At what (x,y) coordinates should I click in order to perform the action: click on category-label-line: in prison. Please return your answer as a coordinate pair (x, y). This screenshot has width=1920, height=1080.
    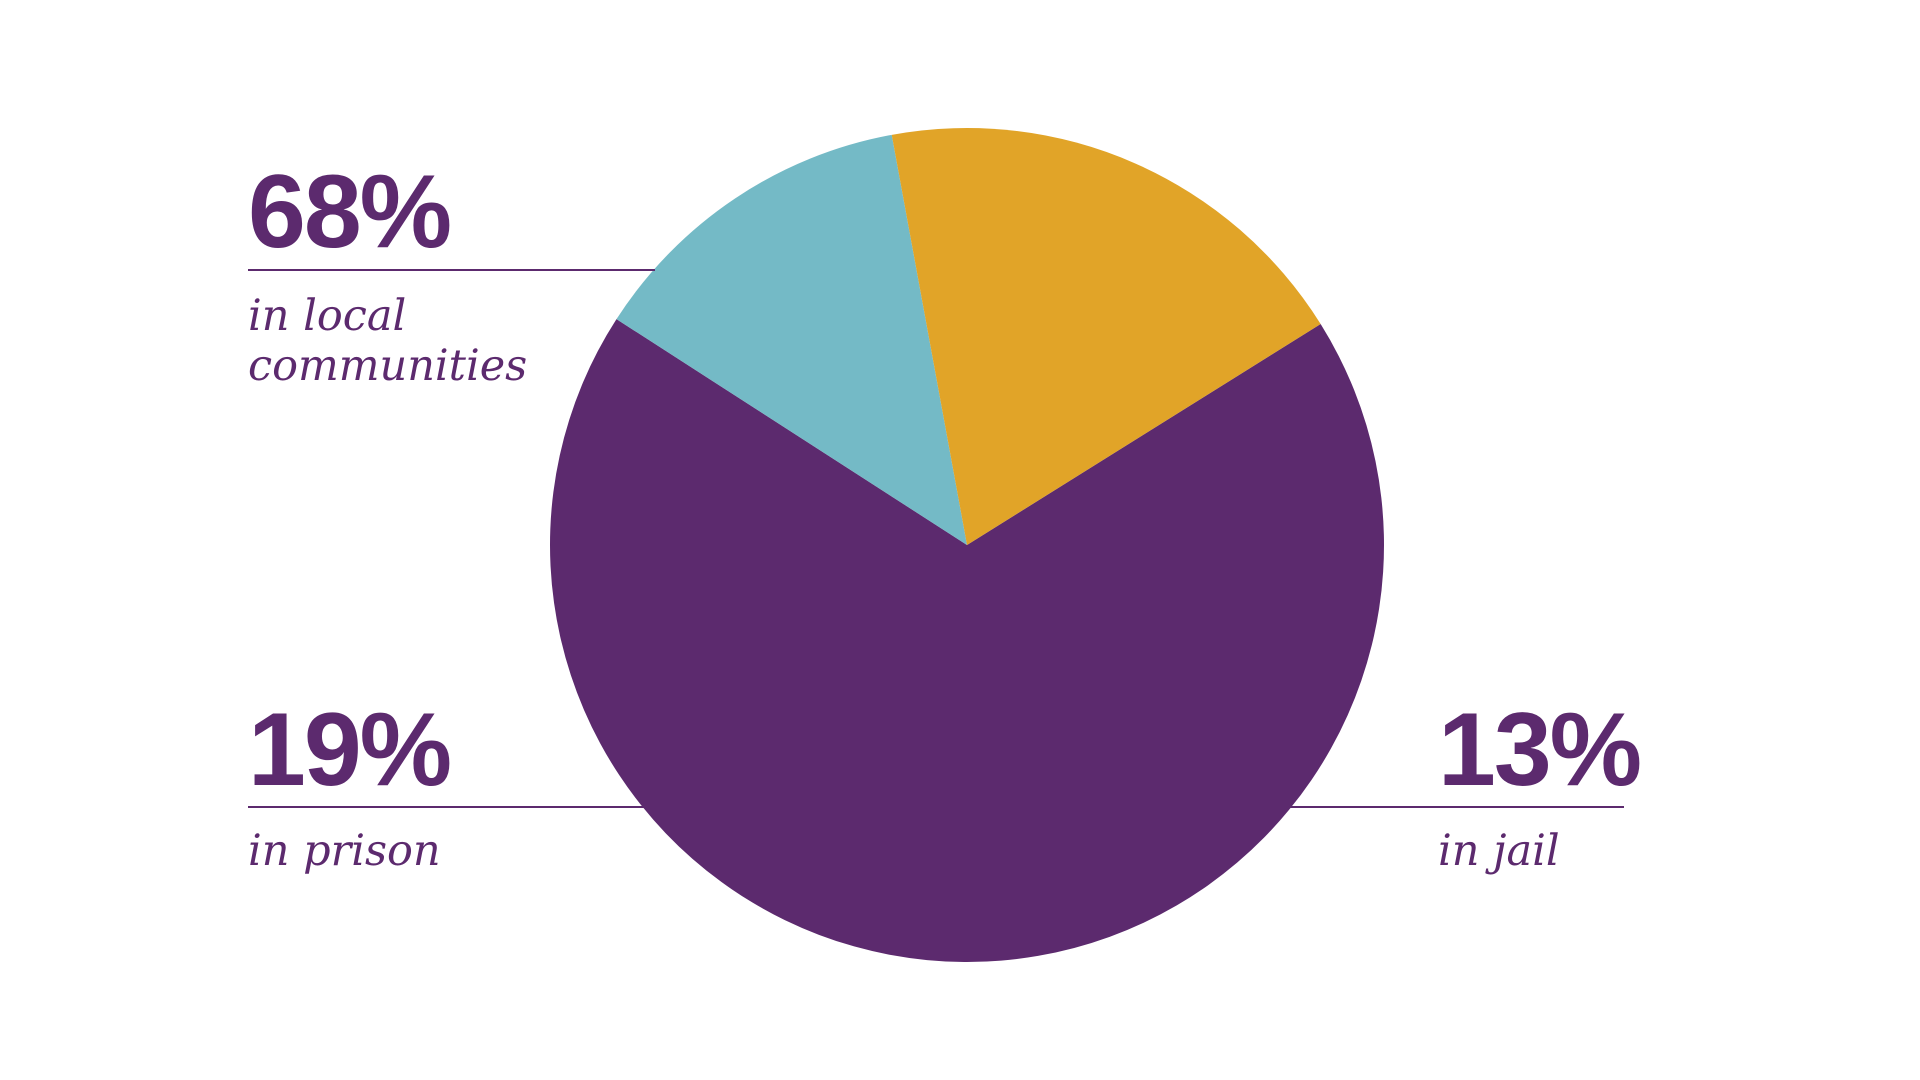
    Looking at the image, I should click on (344, 851).